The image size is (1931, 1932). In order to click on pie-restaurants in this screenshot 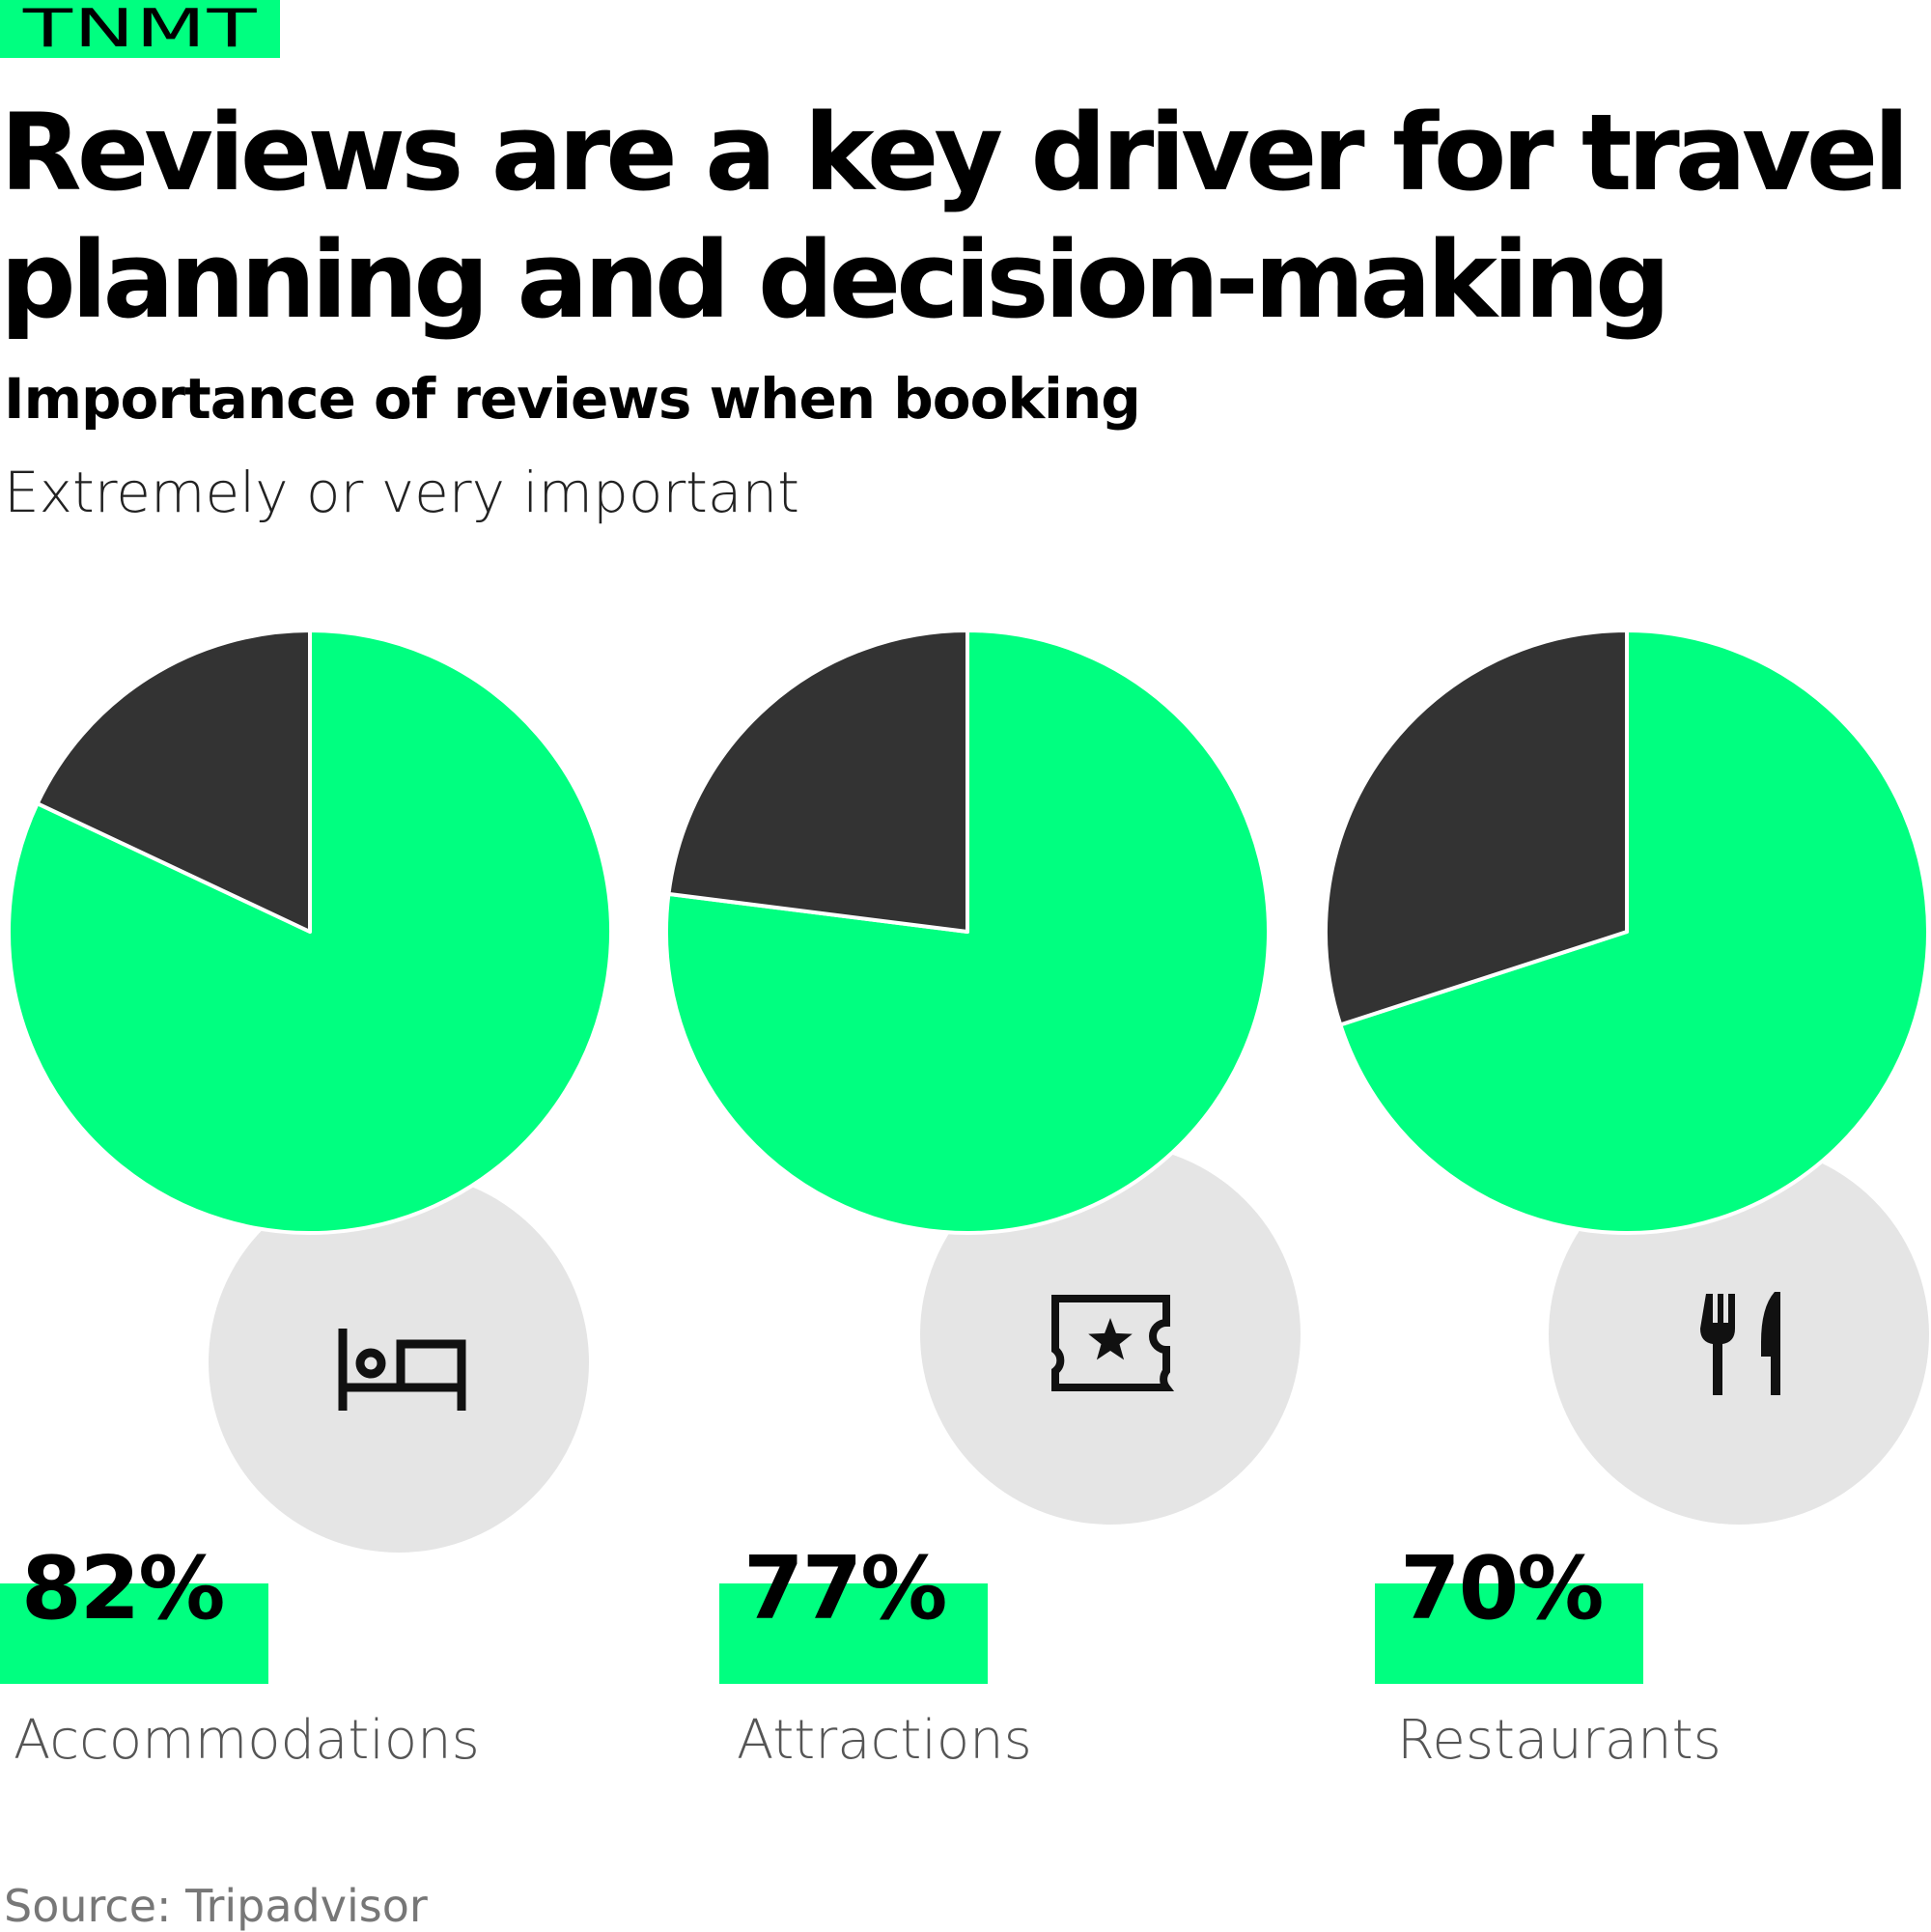, I will do `click(1627, 932)`.